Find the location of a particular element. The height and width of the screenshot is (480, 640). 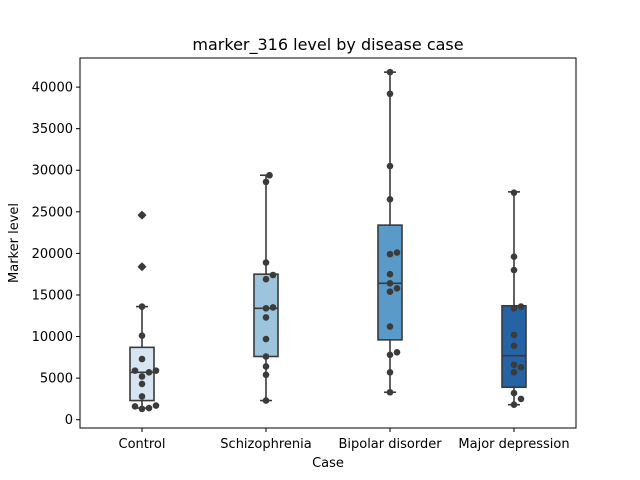

x-tick-label: Major depression is located at coordinates (513, 444).